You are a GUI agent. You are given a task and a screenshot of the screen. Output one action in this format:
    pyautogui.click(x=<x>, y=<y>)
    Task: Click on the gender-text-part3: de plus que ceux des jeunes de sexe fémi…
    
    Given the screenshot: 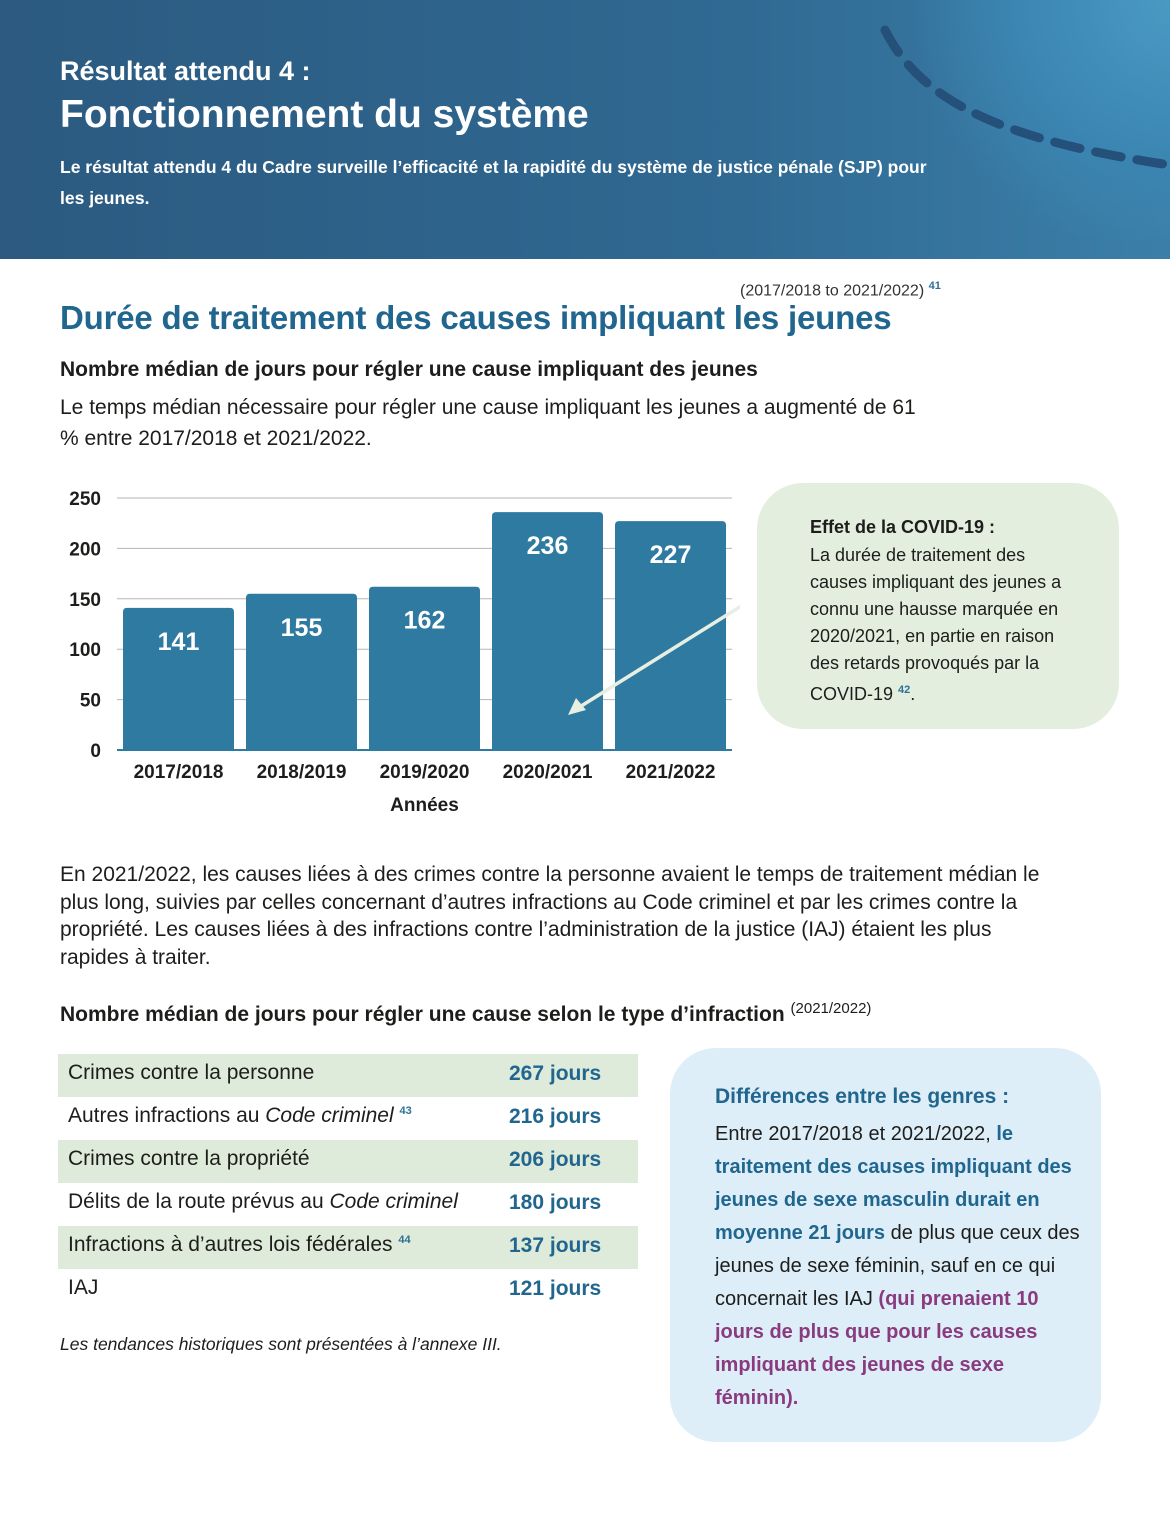 What is the action you would take?
    pyautogui.click(x=897, y=1266)
    